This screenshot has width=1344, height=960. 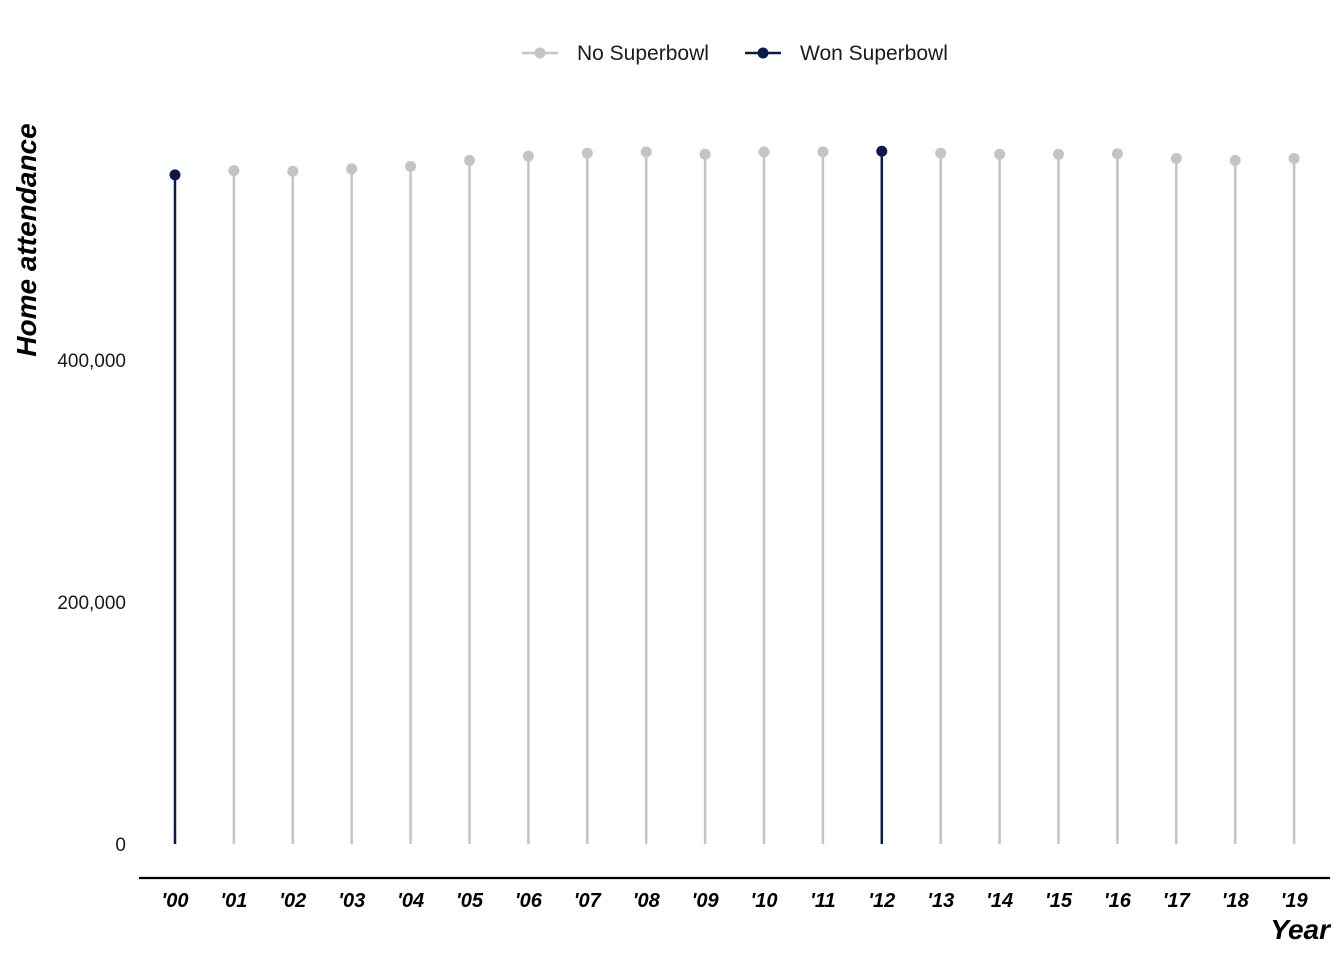 I want to click on x-tick-label: '11, so click(x=823, y=901).